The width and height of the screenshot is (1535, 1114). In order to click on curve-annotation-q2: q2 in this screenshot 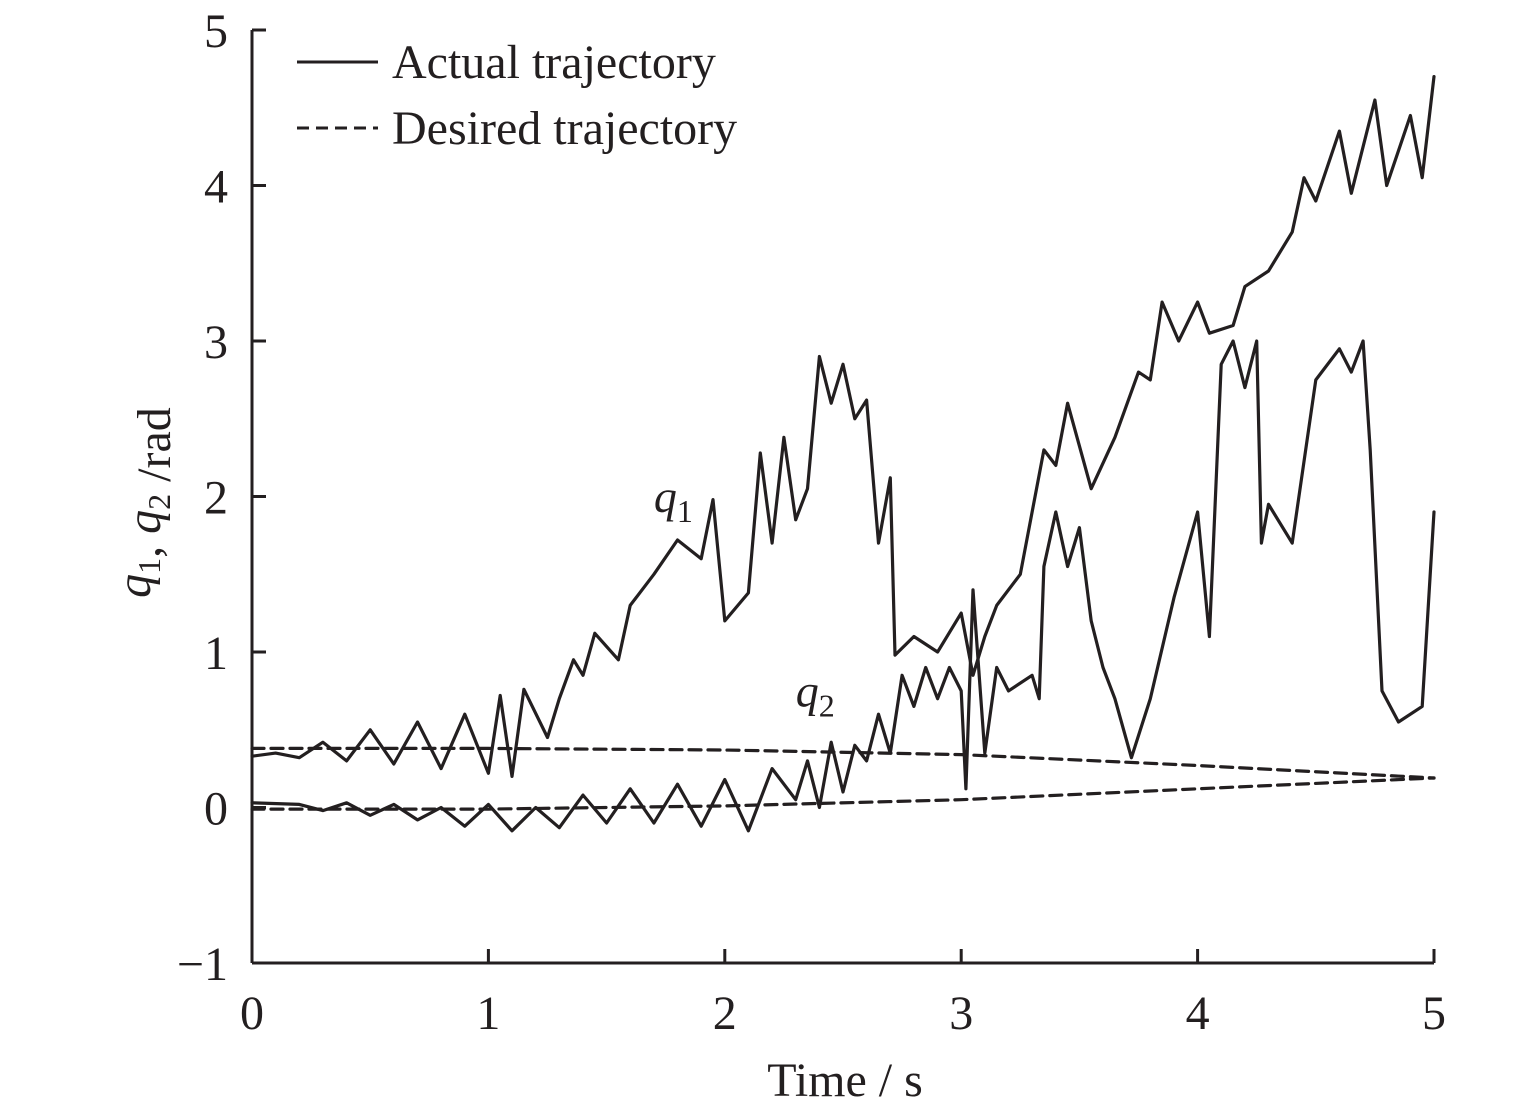, I will do `click(815, 694)`.